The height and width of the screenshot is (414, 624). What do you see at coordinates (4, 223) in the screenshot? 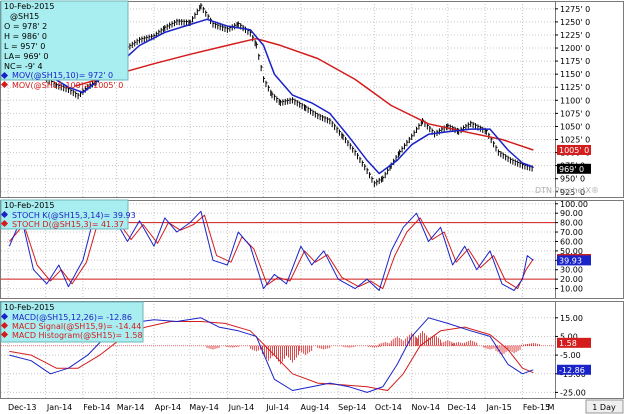
I see `stoch-d-legend-icon` at bounding box center [4, 223].